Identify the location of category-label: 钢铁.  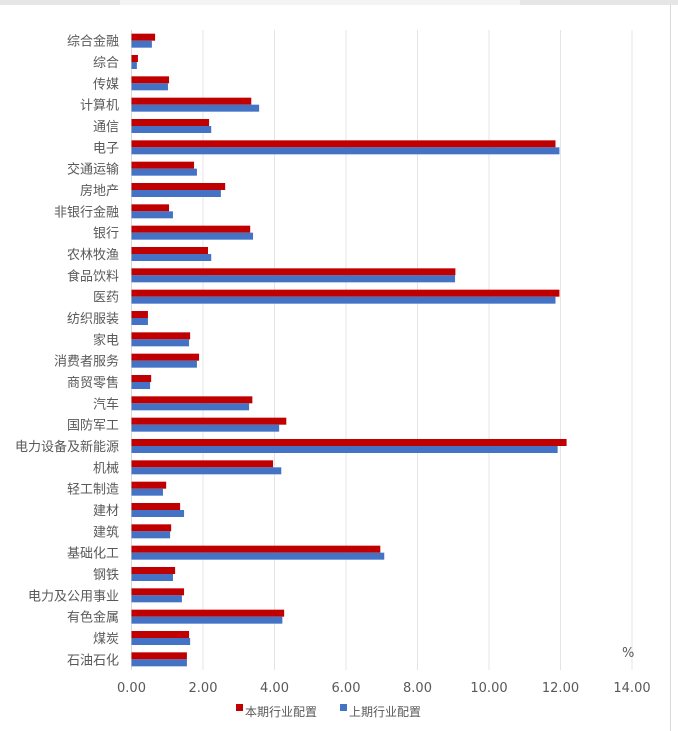
(106, 575).